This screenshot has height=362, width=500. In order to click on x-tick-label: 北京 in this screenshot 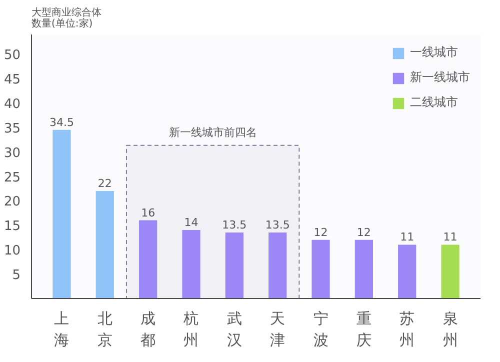, I will do `click(104, 330)`.